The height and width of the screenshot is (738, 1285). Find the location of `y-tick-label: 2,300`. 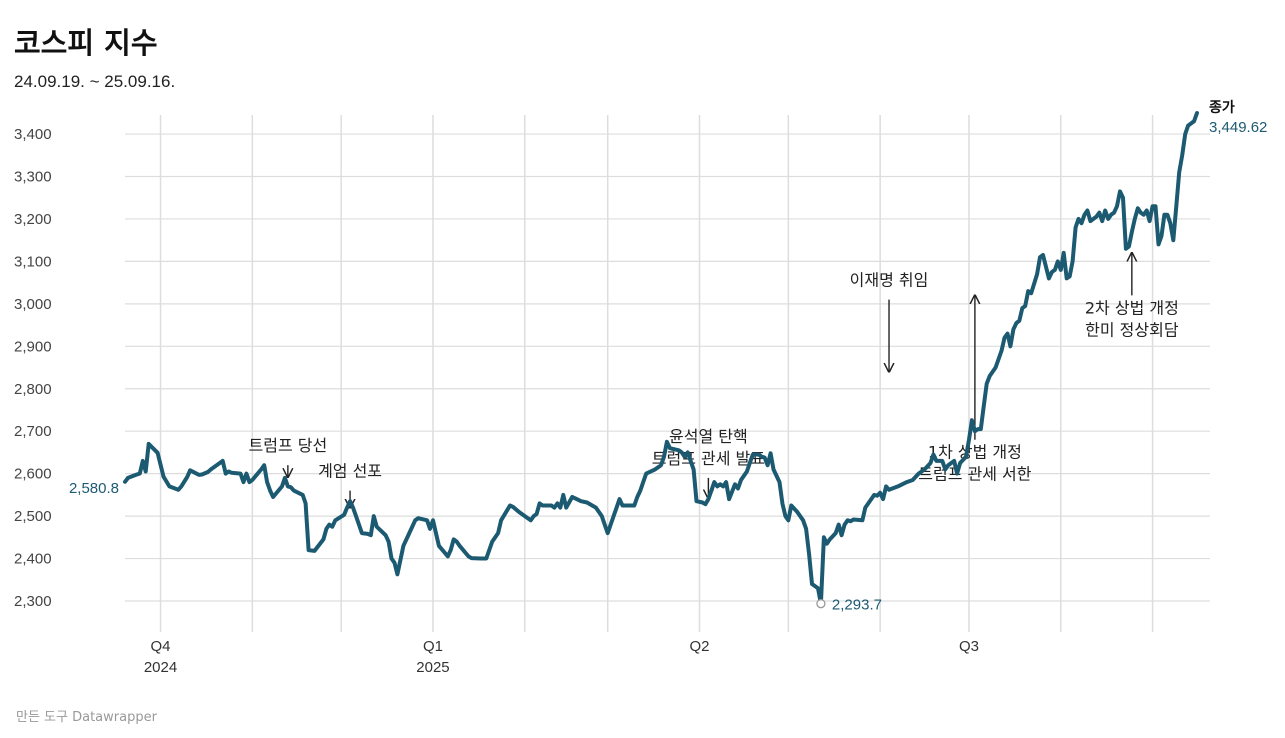

y-tick-label: 2,300 is located at coordinates (33, 601).